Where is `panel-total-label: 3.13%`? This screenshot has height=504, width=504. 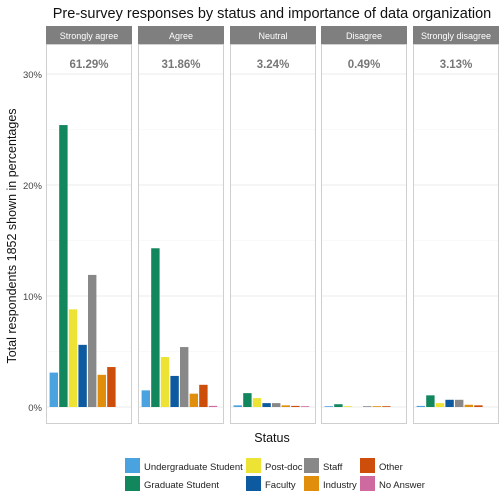
panel-total-label: 3.13% is located at coordinates (456, 65).